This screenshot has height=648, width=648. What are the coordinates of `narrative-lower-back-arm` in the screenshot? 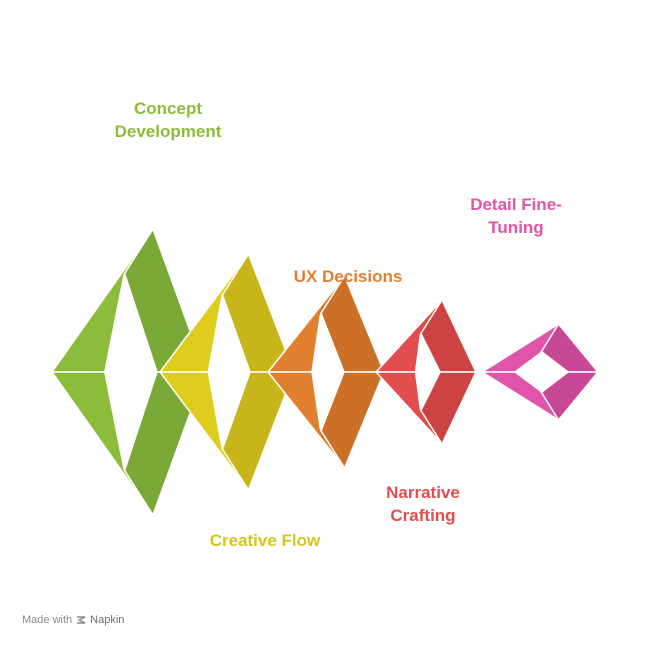 It's located at (448, 408).